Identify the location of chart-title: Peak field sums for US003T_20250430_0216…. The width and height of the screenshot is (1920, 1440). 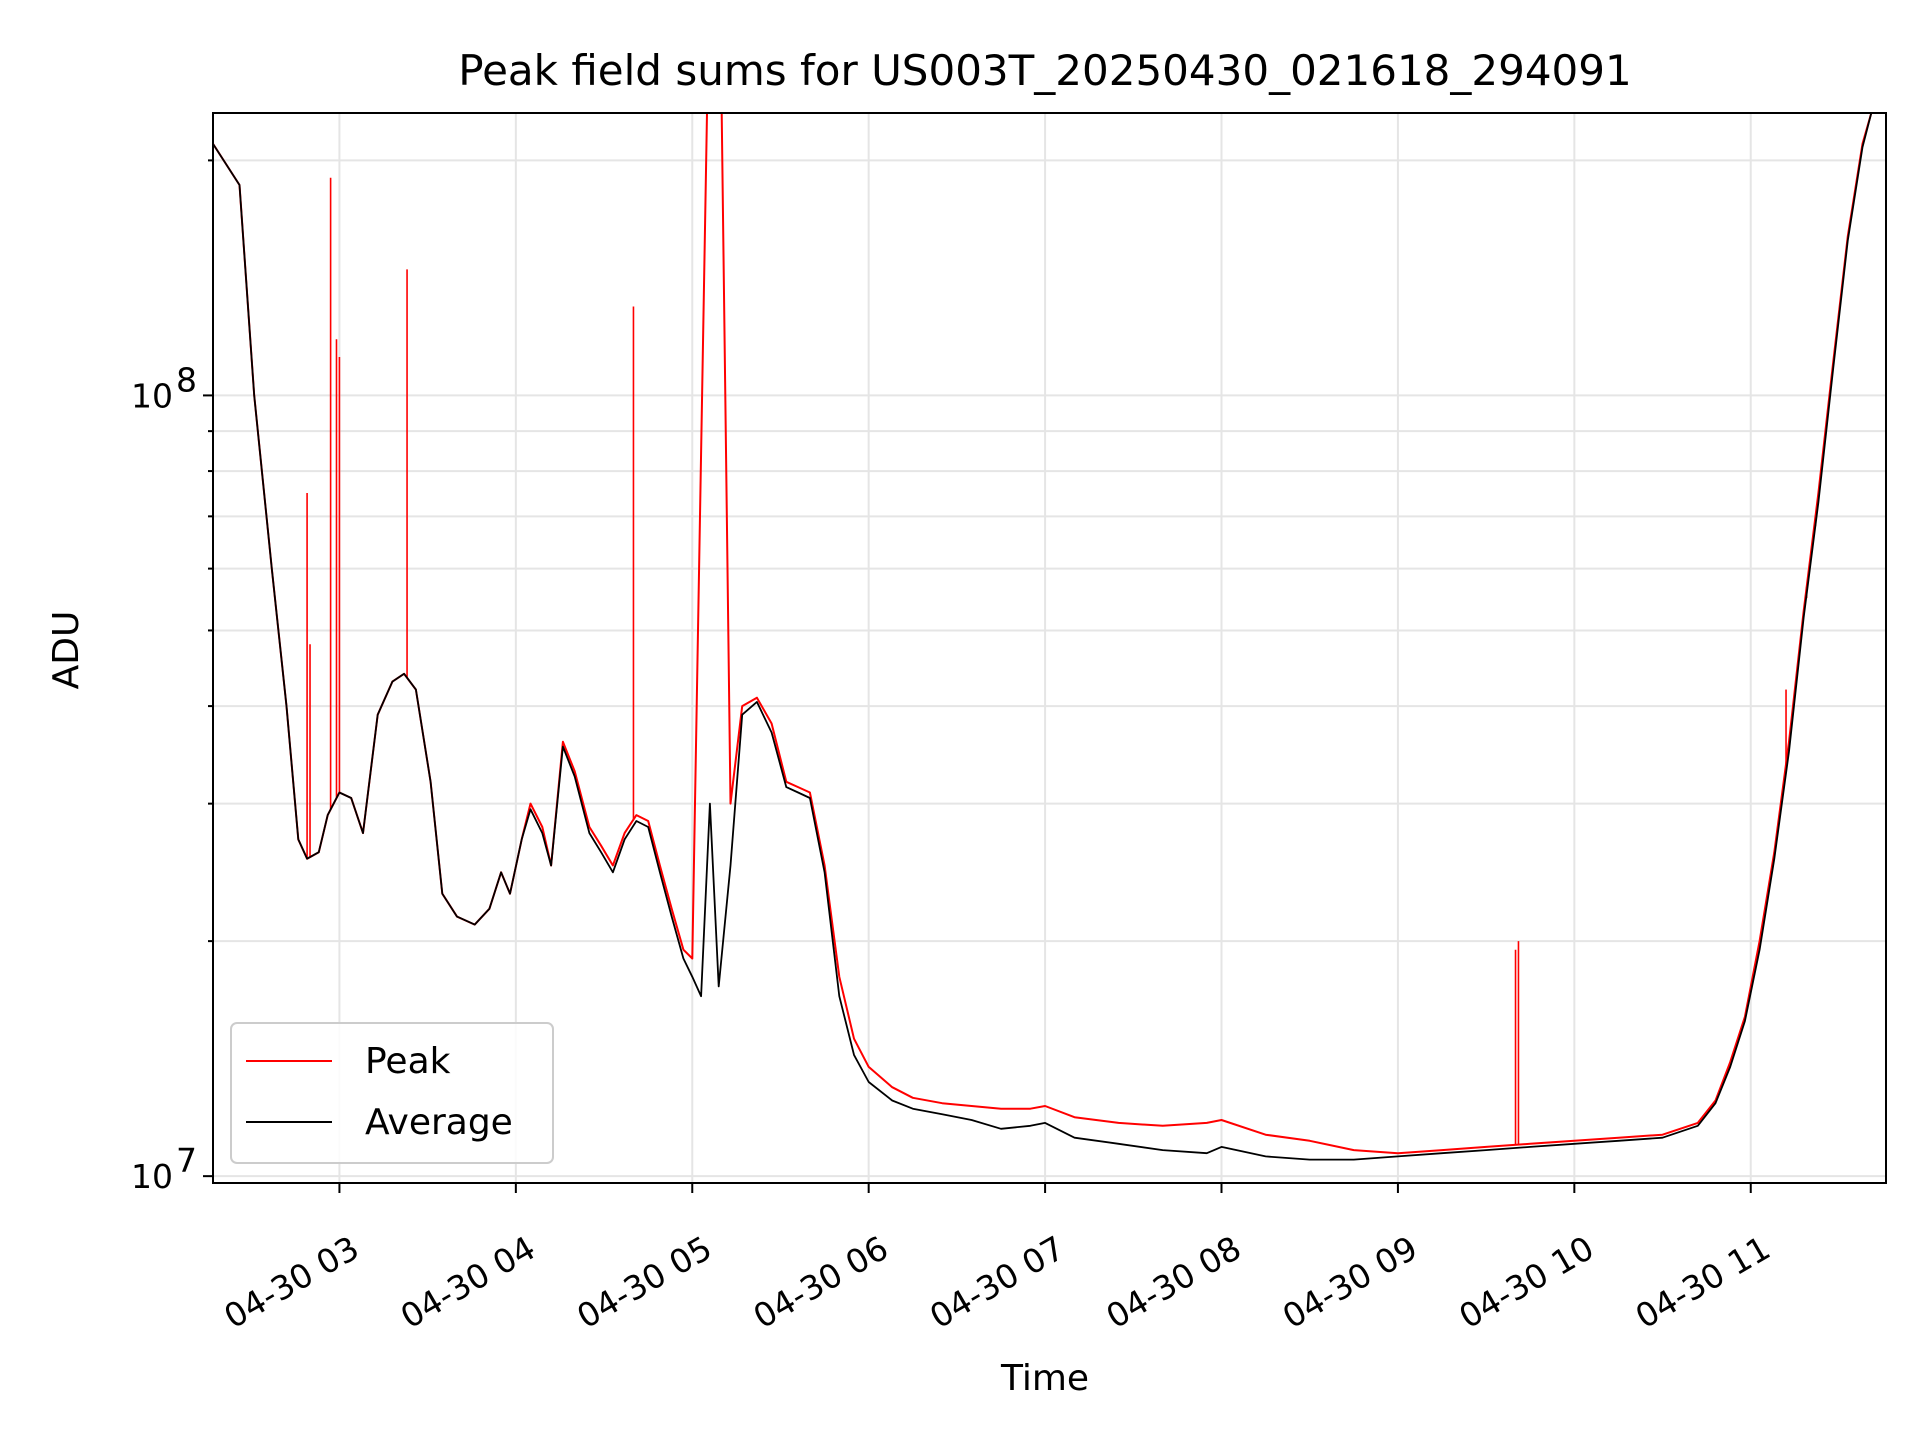
(1044, 70).